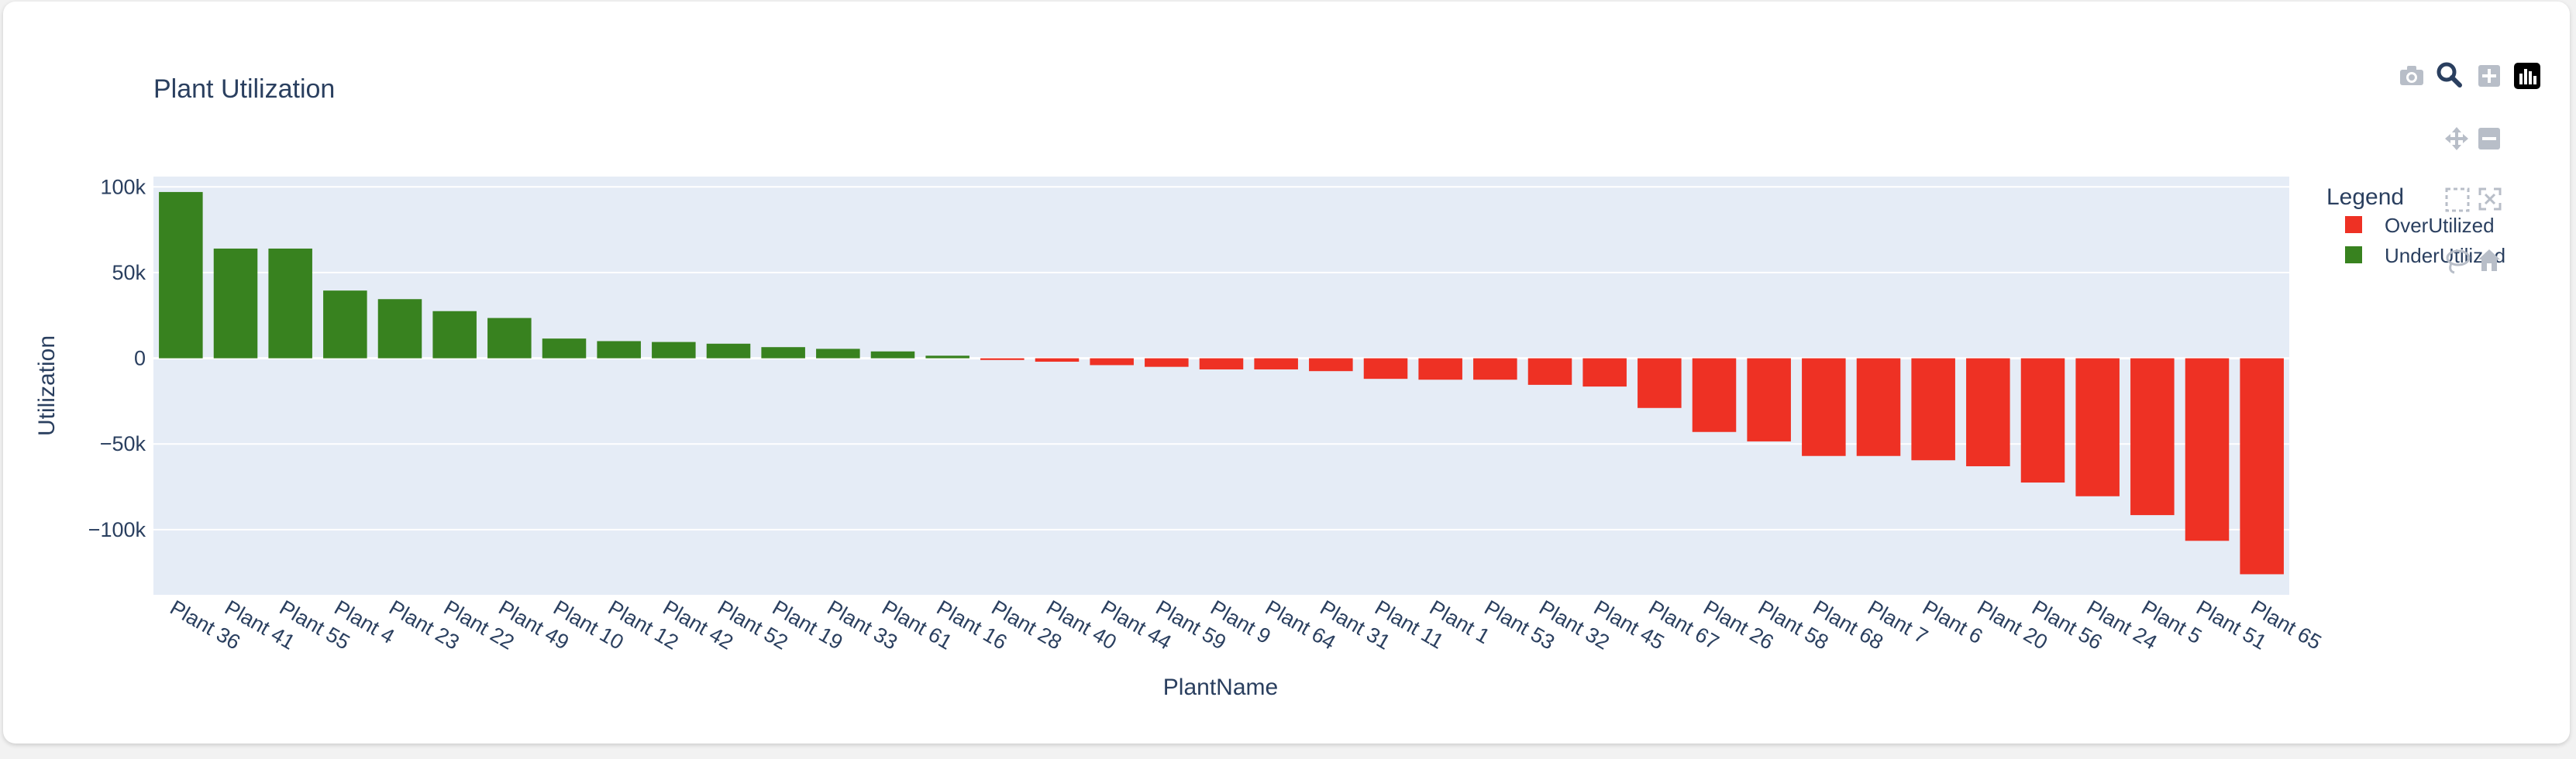 The image size is (2576, 759). What do you see at coordinates (117, 358) in the screenshot?
I see `y-tick-labels: 100k 50k 0 −50k −100k` at bounding box center [117, 358].